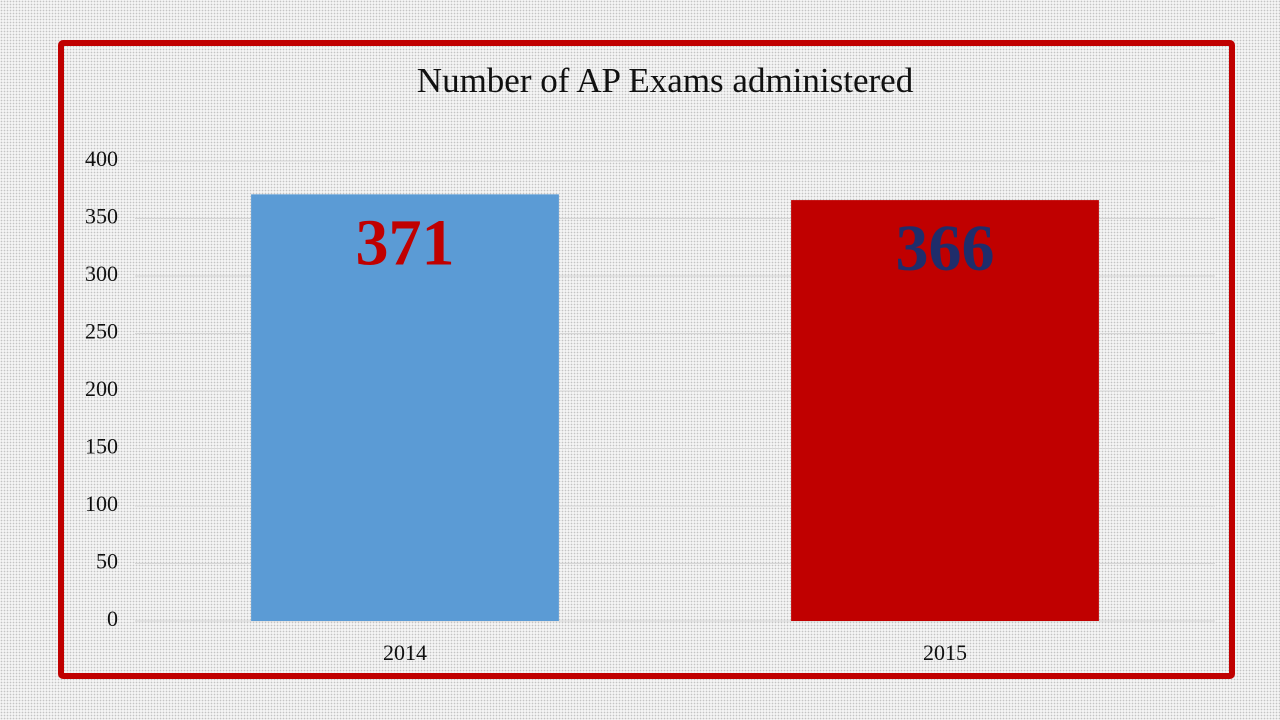 The width and height of the screenshot is (1280, 720). What do you see at coordinates (101, 388) in the screenshot?
I see `y-tick-label: 200` at bounding box center [101, 388].